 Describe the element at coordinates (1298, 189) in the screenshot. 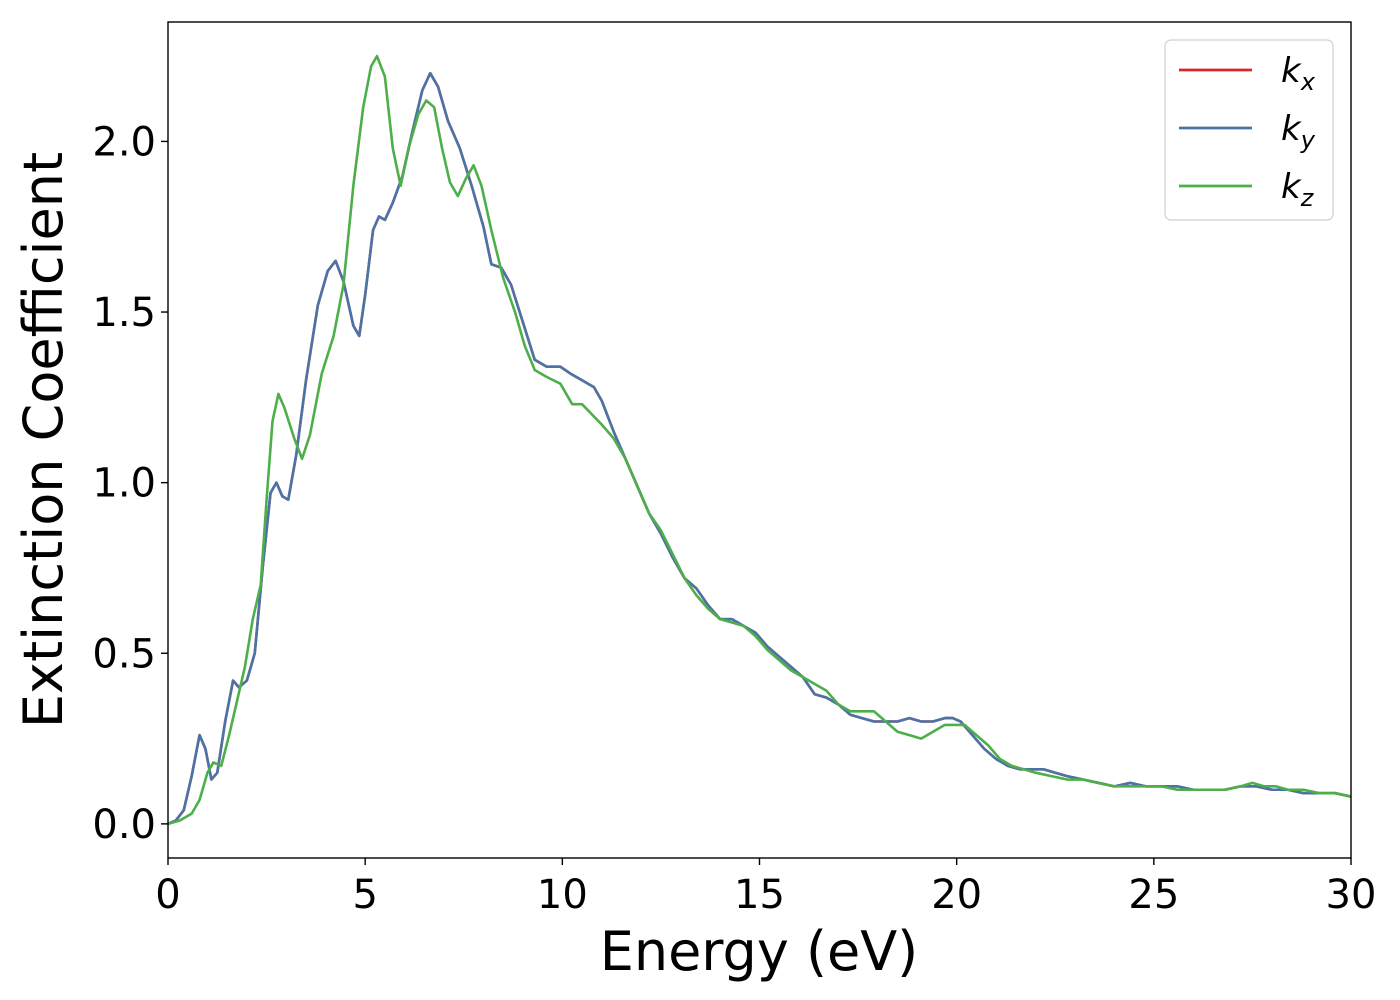

I see `legend-label-z: kz` at that location.